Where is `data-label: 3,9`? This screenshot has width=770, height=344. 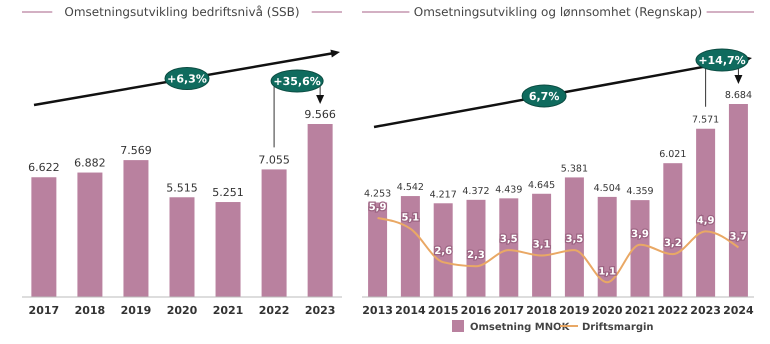
data-label: 3,9 is located at coordinates (640, 234).